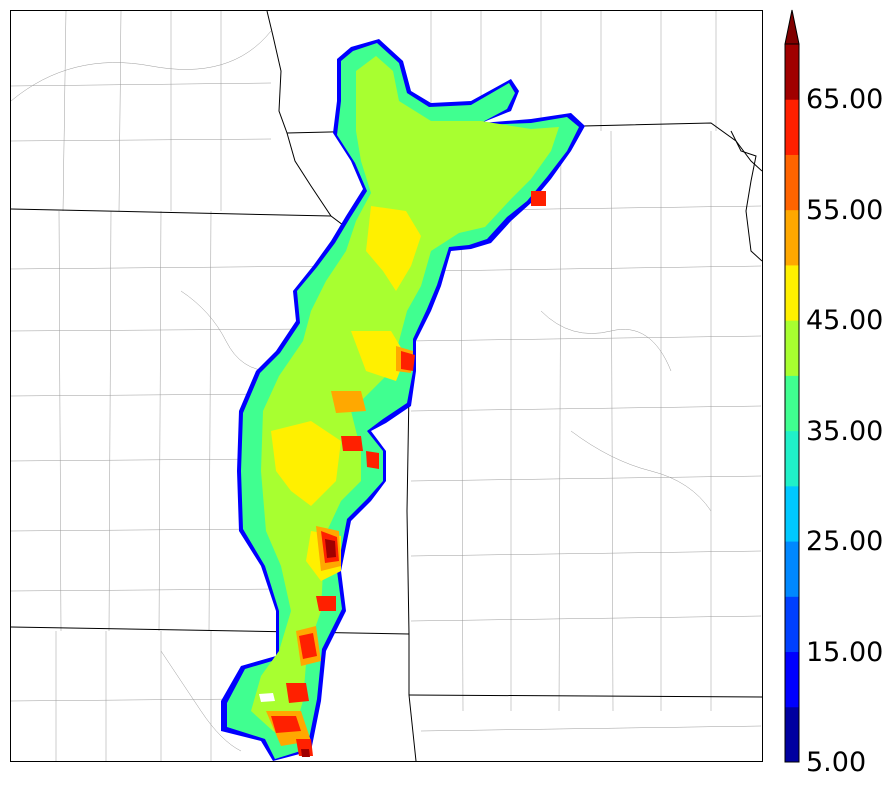  What do you see at coordinates (845, 100) in the screenshot?
I see `colorbar-tick-label: 65.00` at bounding box center [845, 100].